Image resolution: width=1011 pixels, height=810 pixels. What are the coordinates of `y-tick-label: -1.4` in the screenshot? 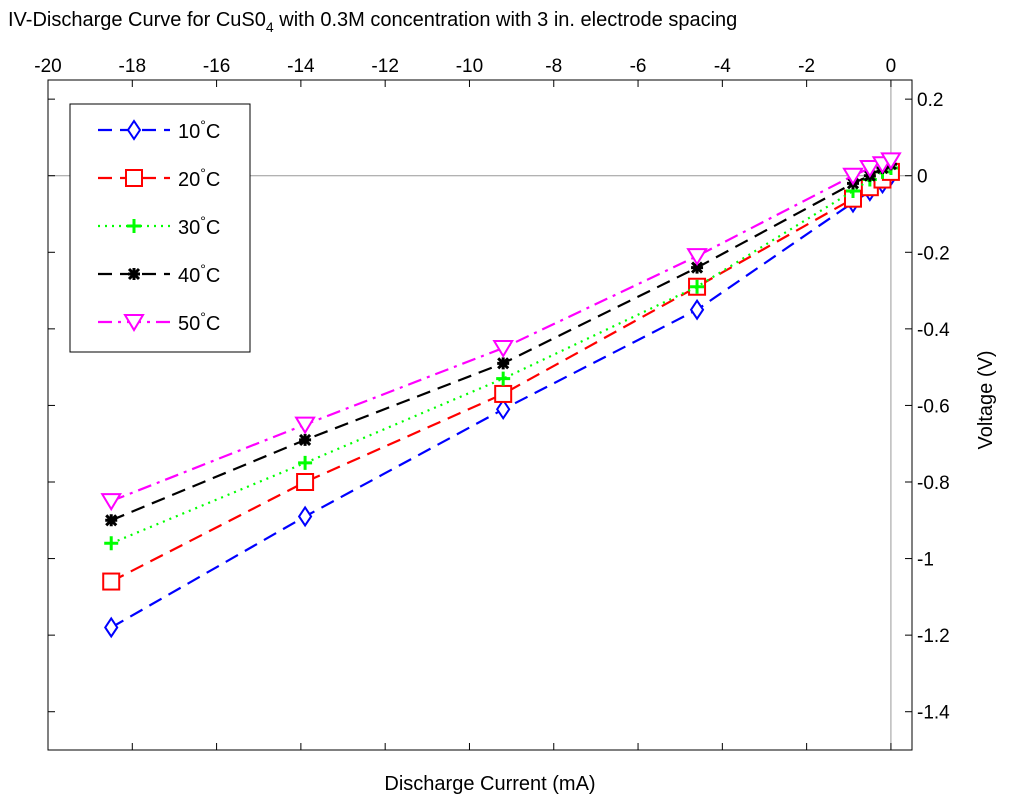 It's located at (933, 713).